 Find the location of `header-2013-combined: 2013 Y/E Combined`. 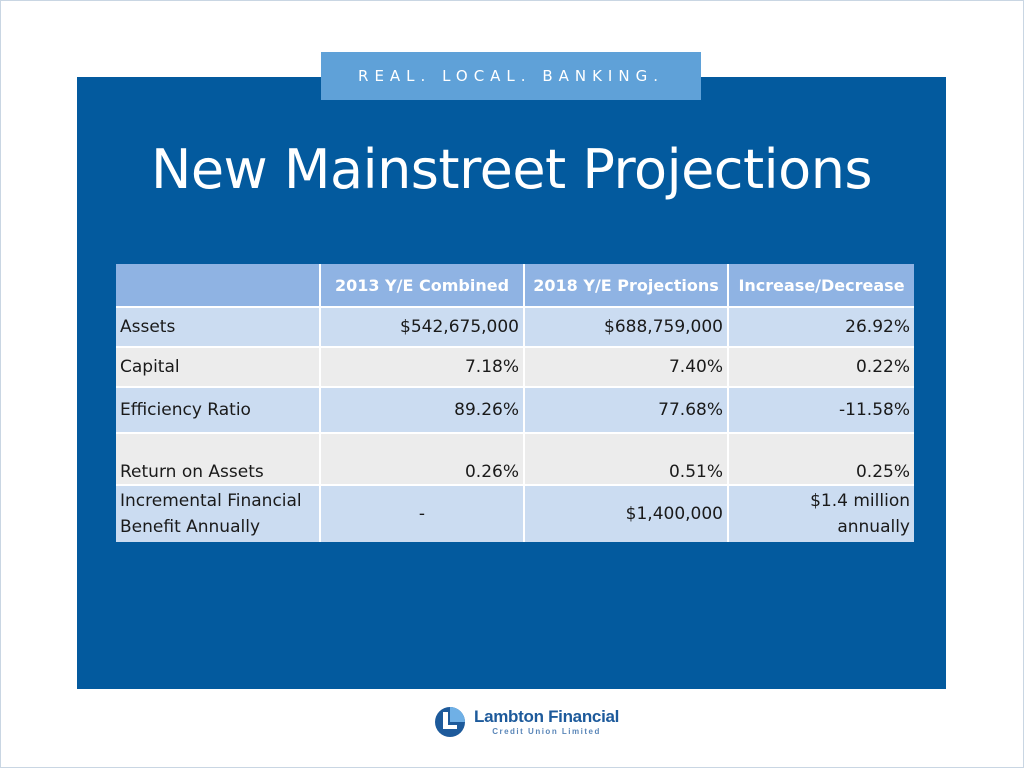

header-2013-combined: 2013 Y/E Combined is located at coordinates (422, 285).